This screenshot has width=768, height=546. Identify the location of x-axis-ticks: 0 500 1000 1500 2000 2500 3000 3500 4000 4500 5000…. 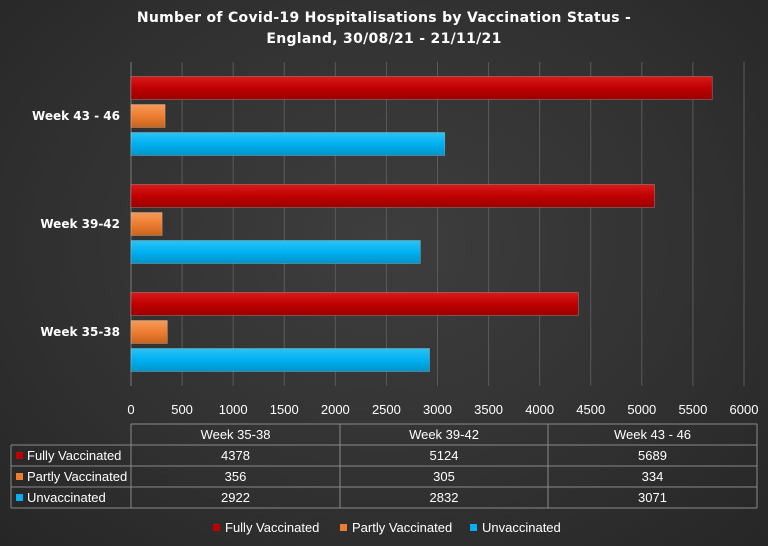
(442, 409).